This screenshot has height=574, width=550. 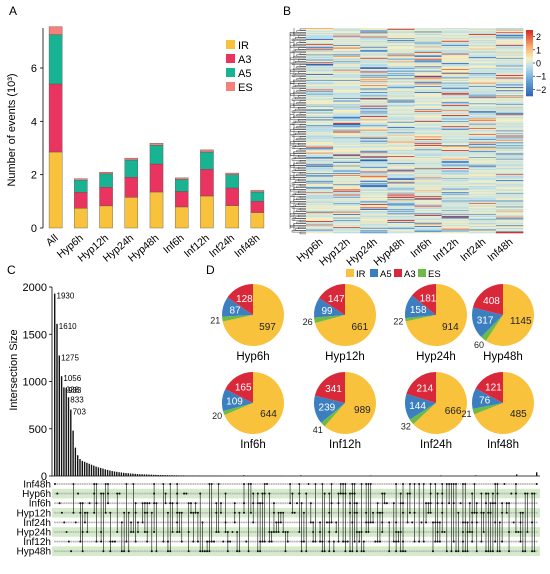 I want to click on panel-d-legend-label: A3, so click(x=410, y=274).